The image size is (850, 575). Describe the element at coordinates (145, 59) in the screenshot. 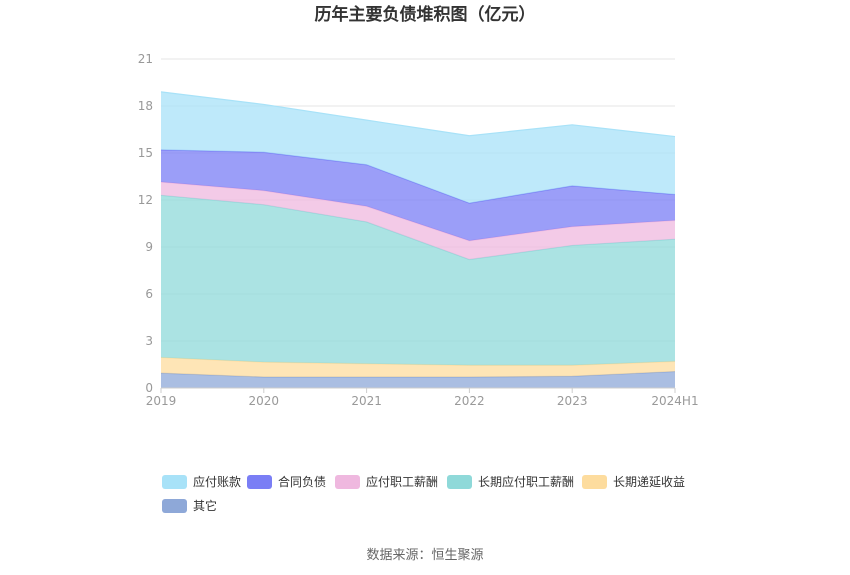

I see `y-tick-label: 21` at that location.